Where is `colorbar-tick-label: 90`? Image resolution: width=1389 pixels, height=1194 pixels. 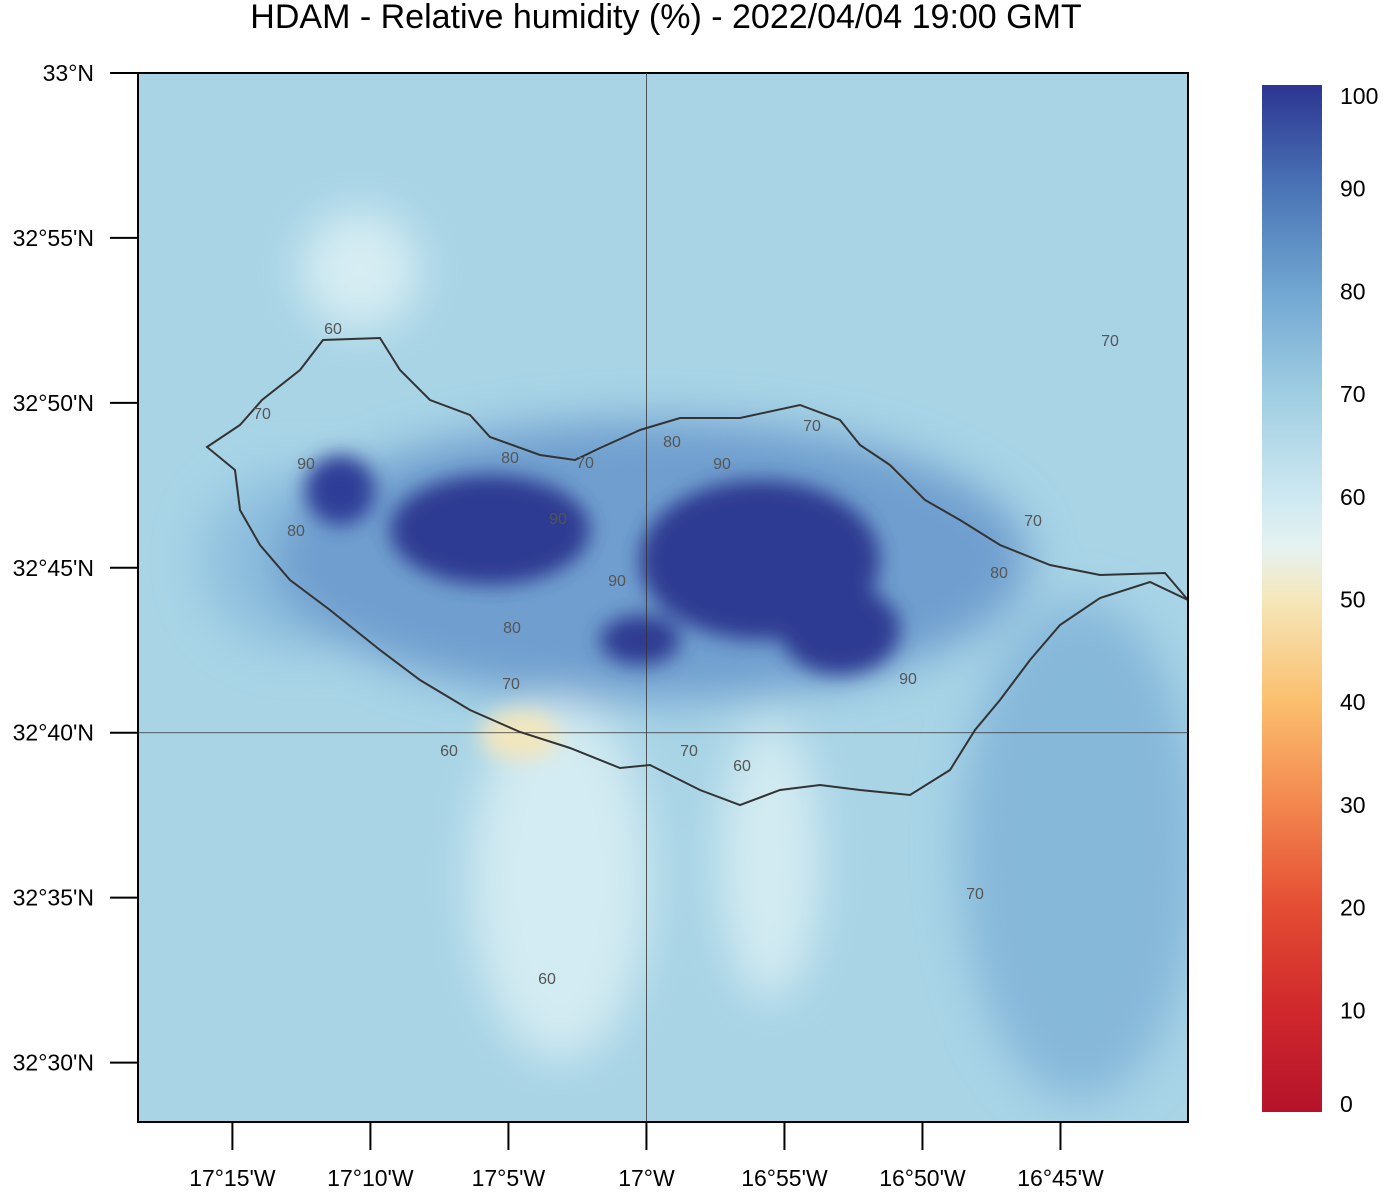 colorbar-tick-label: 90 is located at coordinates (1353, 189).